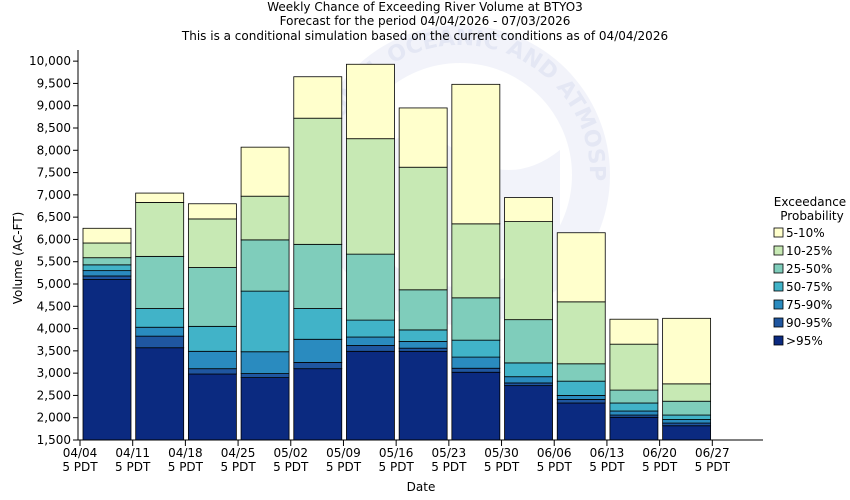  I want to click on y-tick-label: 5,000, so click(54, 284).